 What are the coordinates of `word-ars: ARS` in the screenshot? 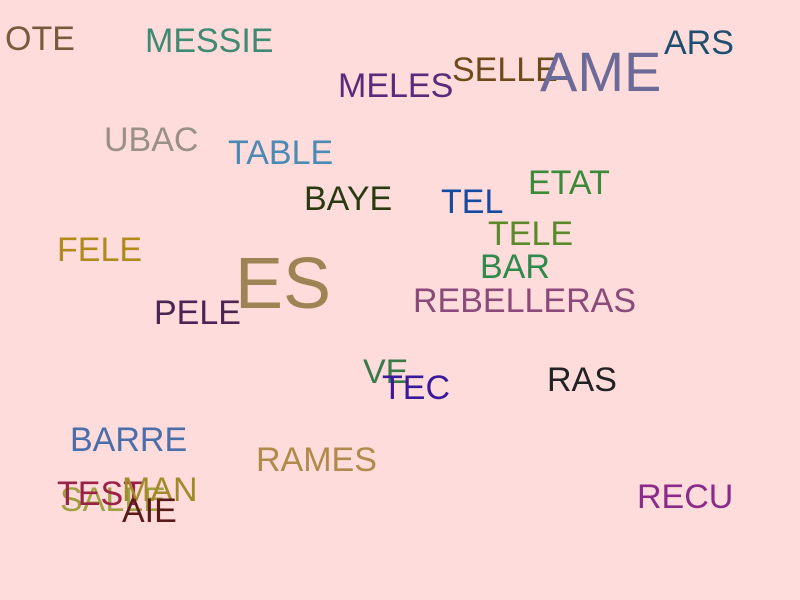 It's located at (699, 43).